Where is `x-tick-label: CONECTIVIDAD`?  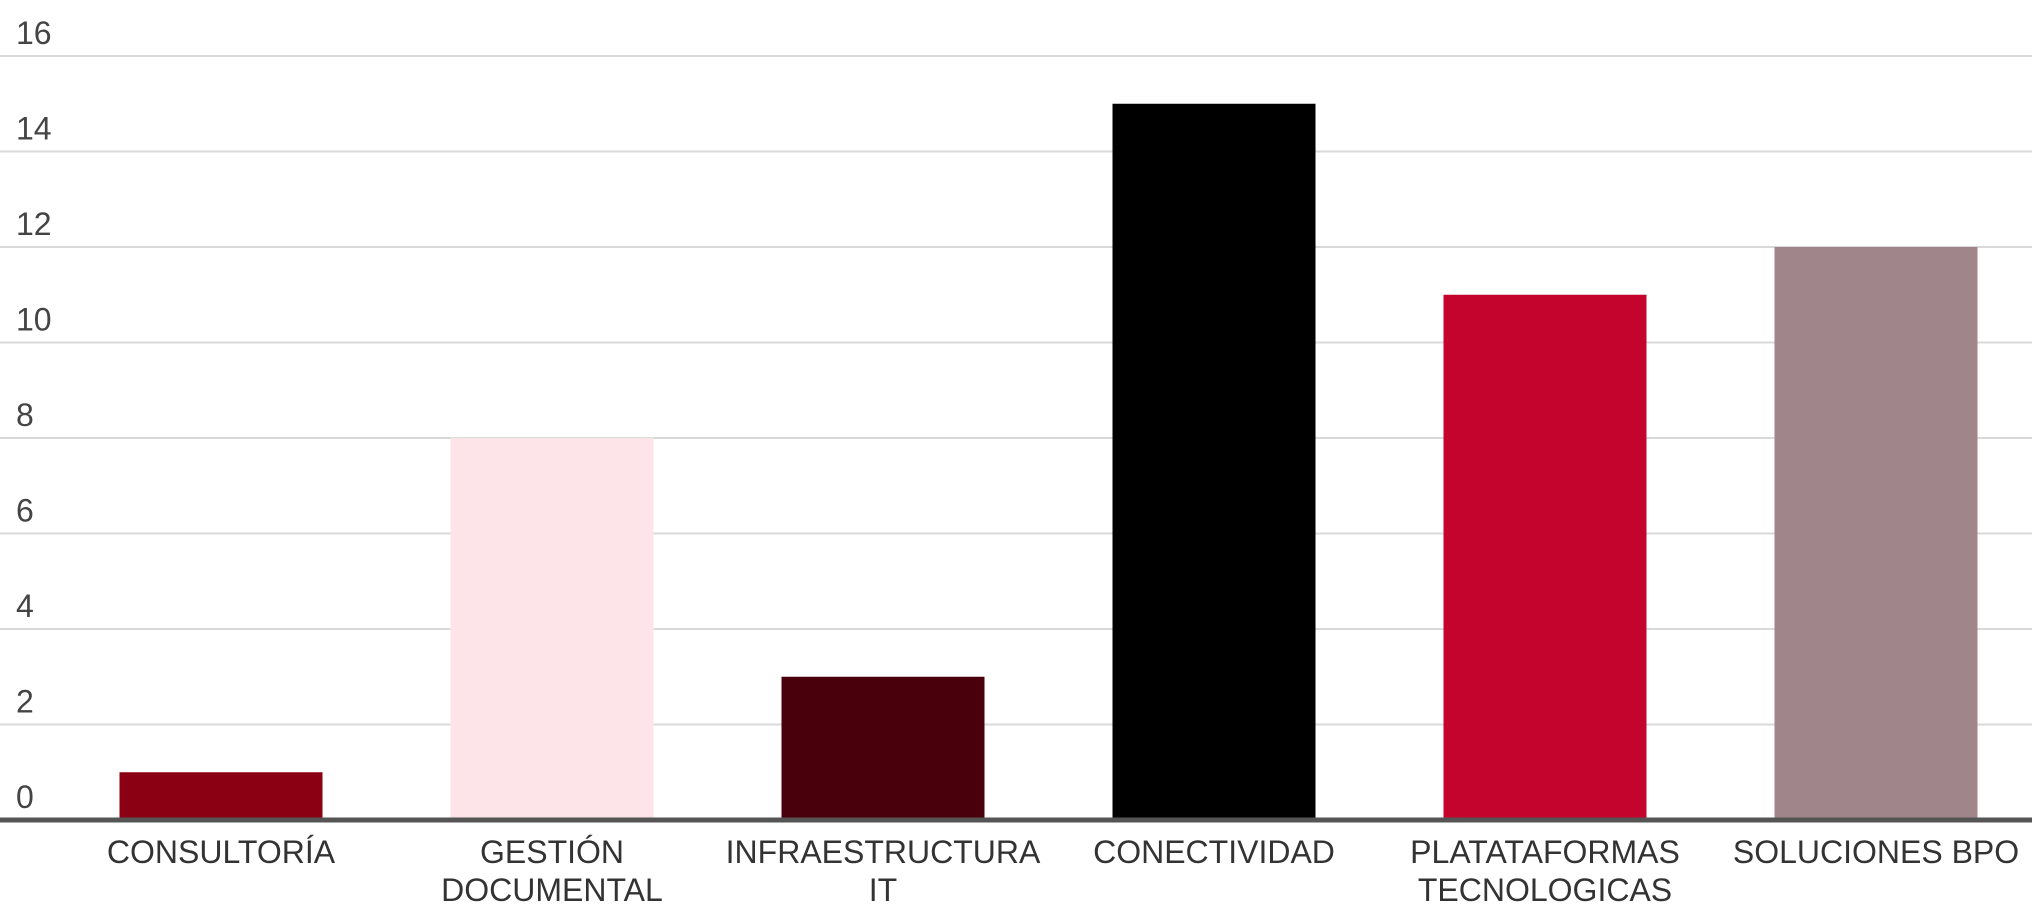 x-tick-label: CONECTIVIDAD is located at coordinates (1214, 852).